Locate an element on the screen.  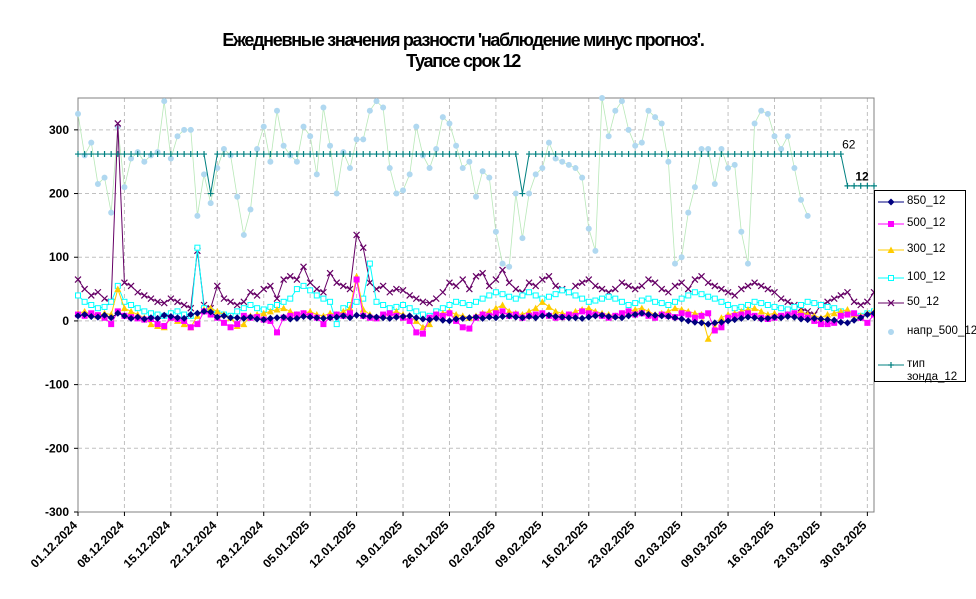
x-tick-label: 05.01.2025 is located at coordinates (286, 544).